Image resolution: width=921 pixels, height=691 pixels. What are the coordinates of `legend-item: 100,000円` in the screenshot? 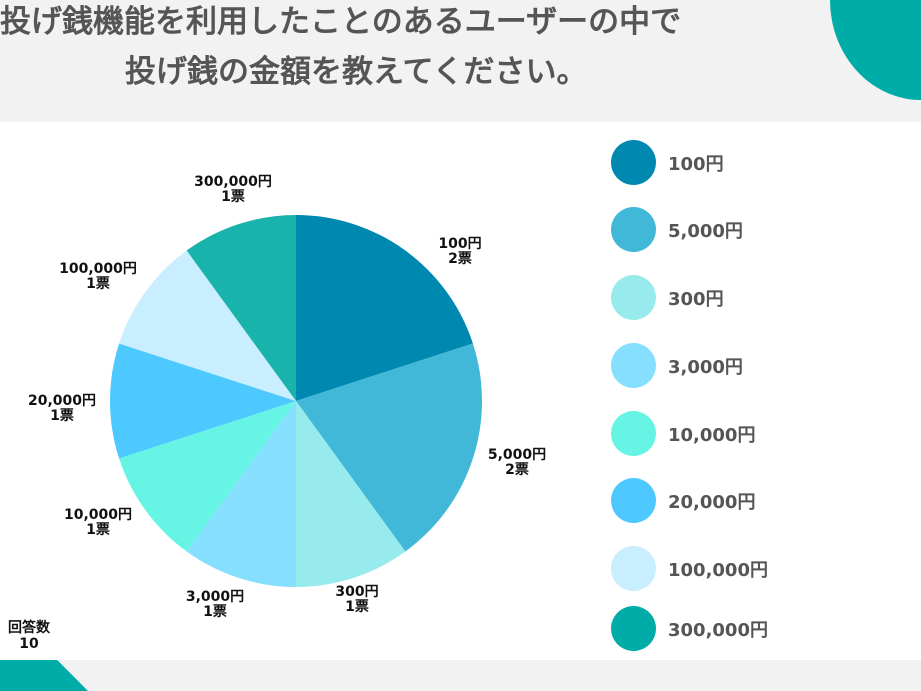 It's located at (689, 568).